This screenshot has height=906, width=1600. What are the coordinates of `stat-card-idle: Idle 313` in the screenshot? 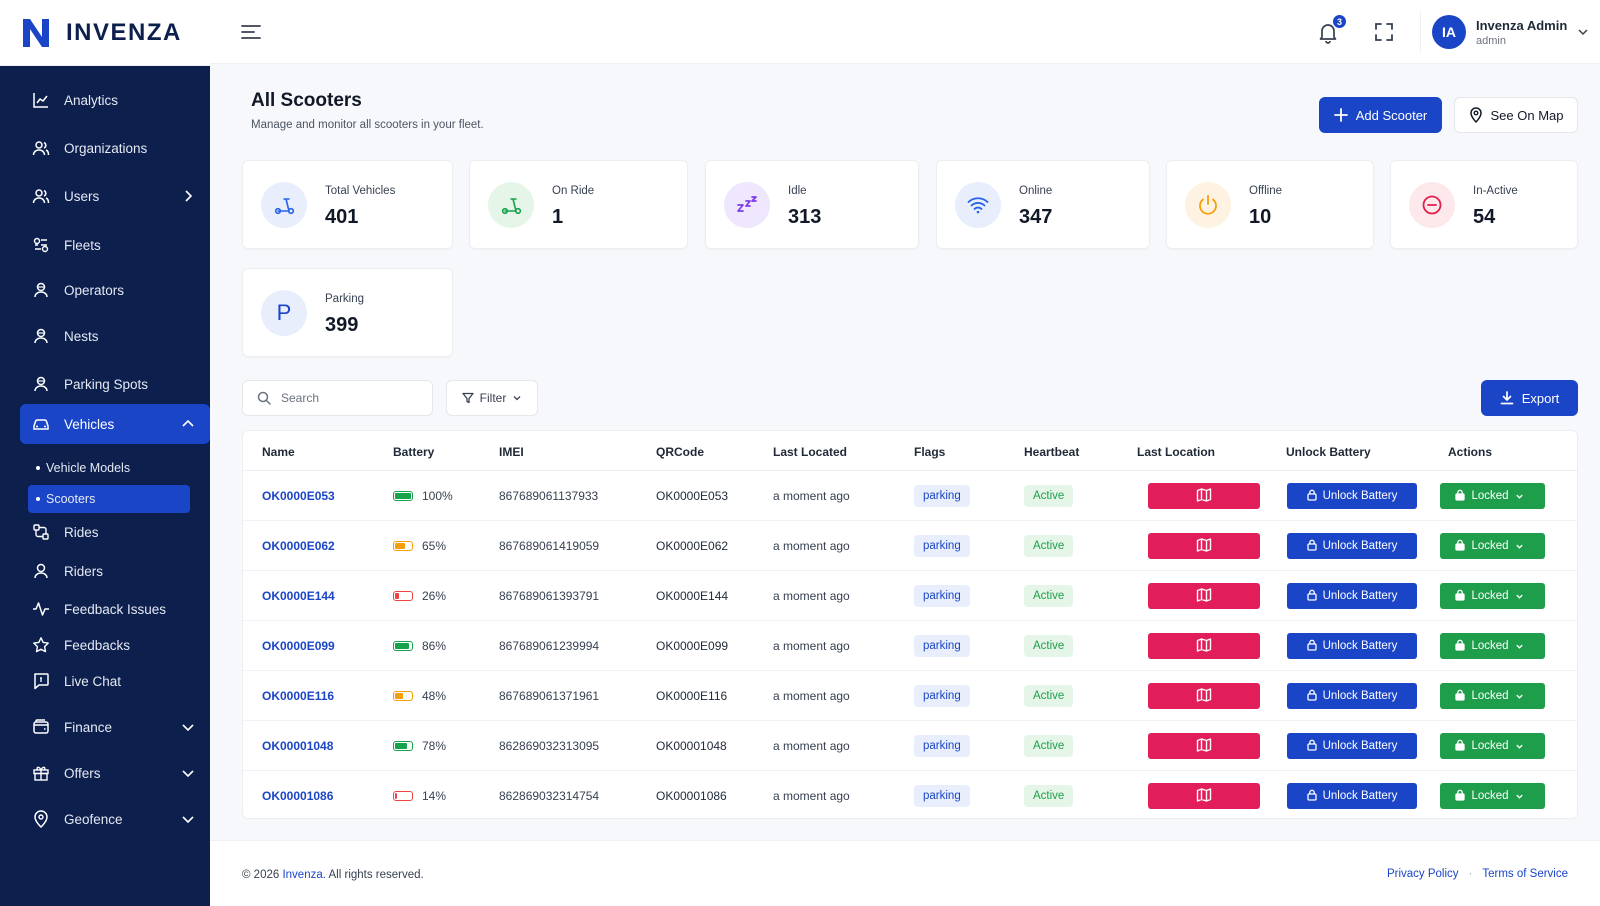 It's located at (812, 204).